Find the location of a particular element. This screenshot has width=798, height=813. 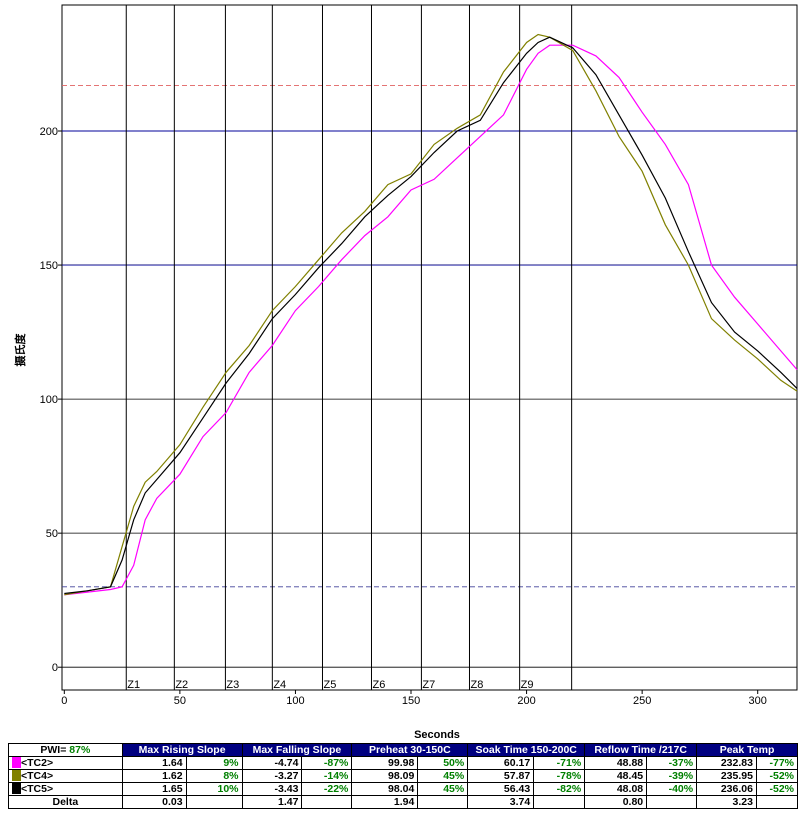

value-cell: 1.62 is located at coordinates (154, 776).